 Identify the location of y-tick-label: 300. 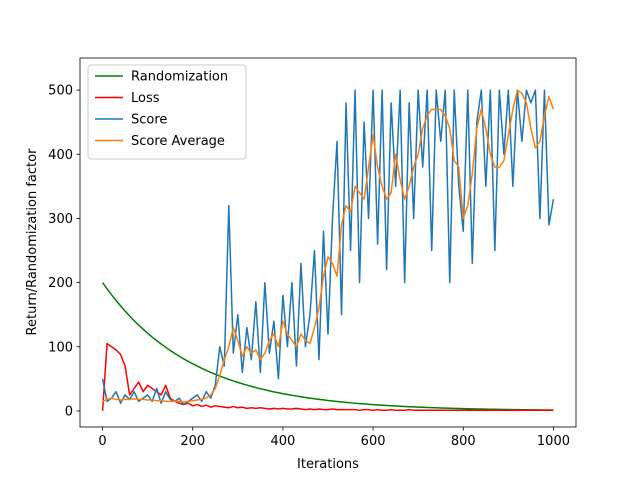
(60, 219).